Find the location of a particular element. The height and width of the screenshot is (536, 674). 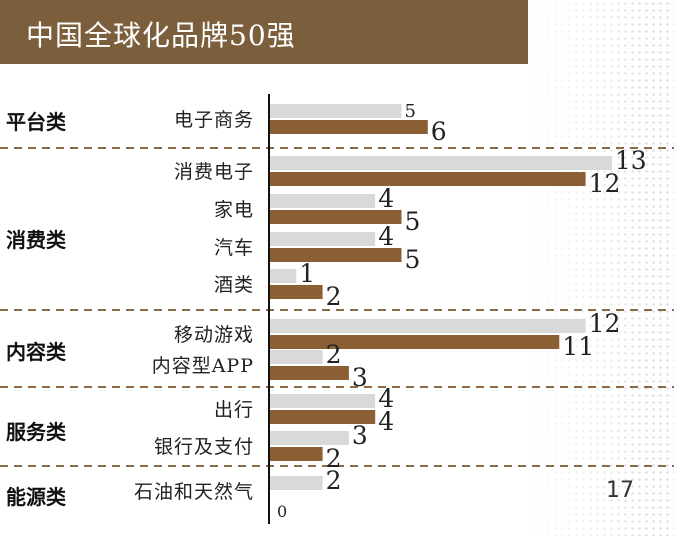

category-label: 汽车 is located at coordinates (234, 248).